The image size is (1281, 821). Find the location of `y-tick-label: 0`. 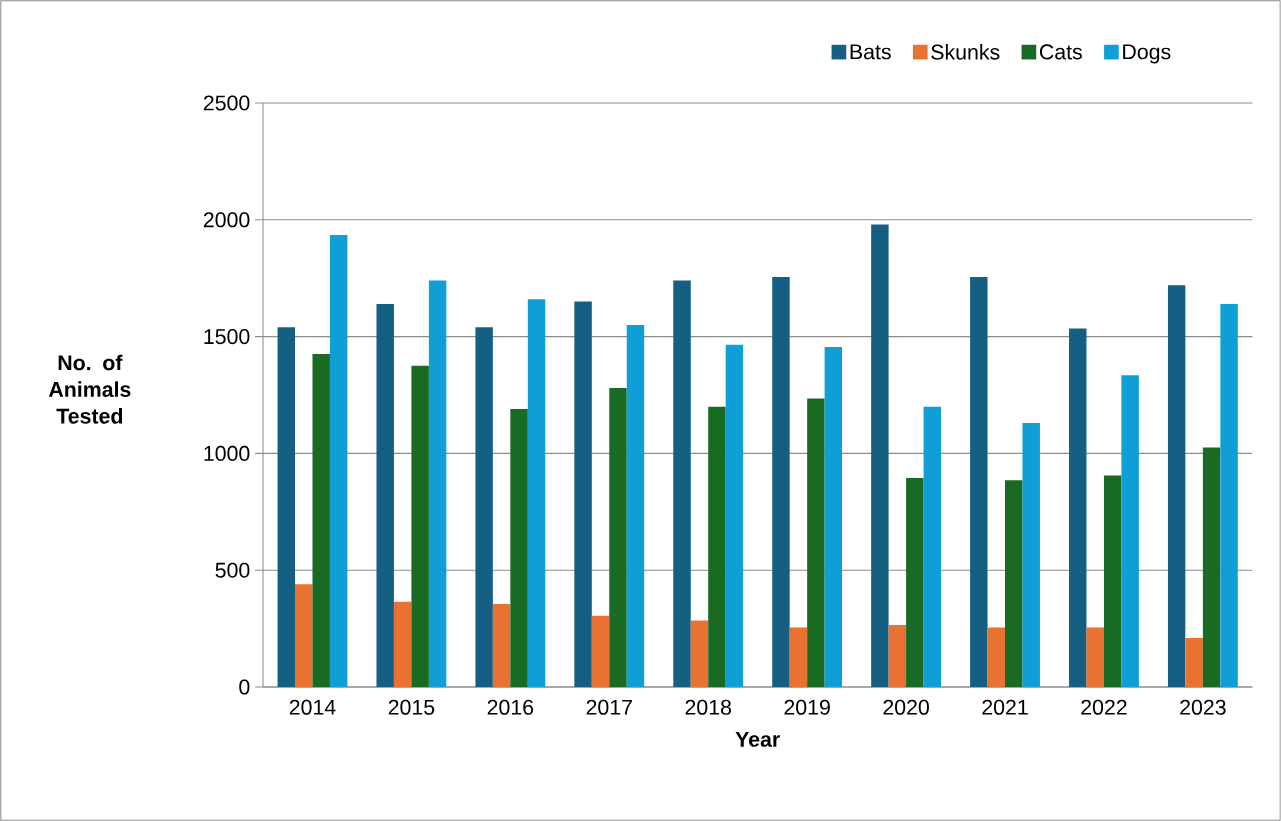

y-tick-label: 0 is located at coordinates (244, 687).